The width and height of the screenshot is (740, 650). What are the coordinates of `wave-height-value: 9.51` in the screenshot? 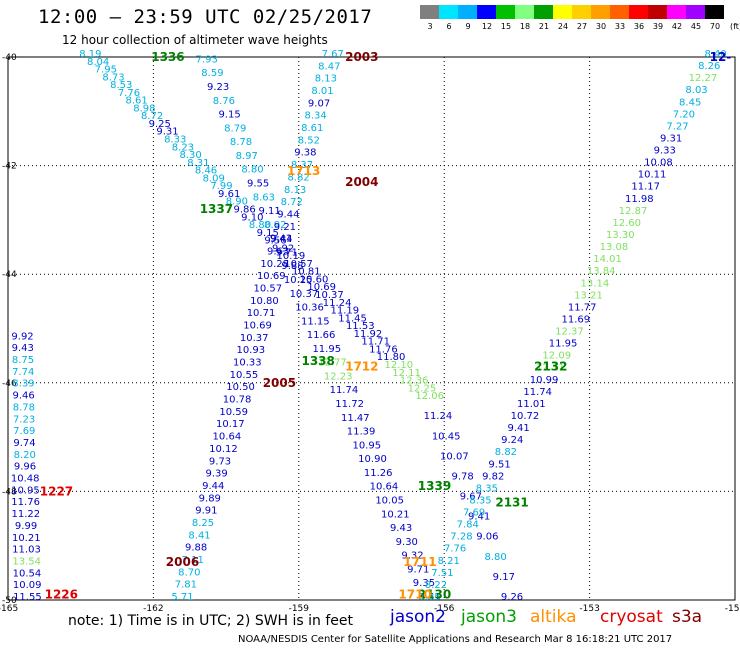 It's located at (499, 464).